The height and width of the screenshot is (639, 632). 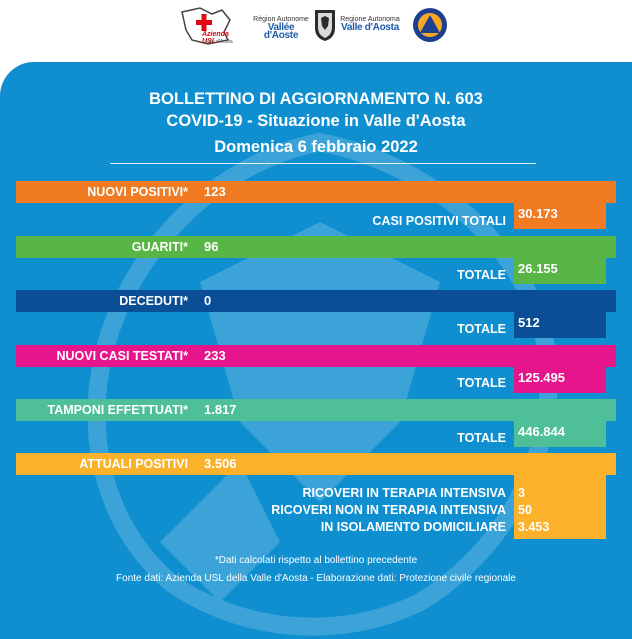 I want to click on value-guariti: 96, so click(x=211, y=246).